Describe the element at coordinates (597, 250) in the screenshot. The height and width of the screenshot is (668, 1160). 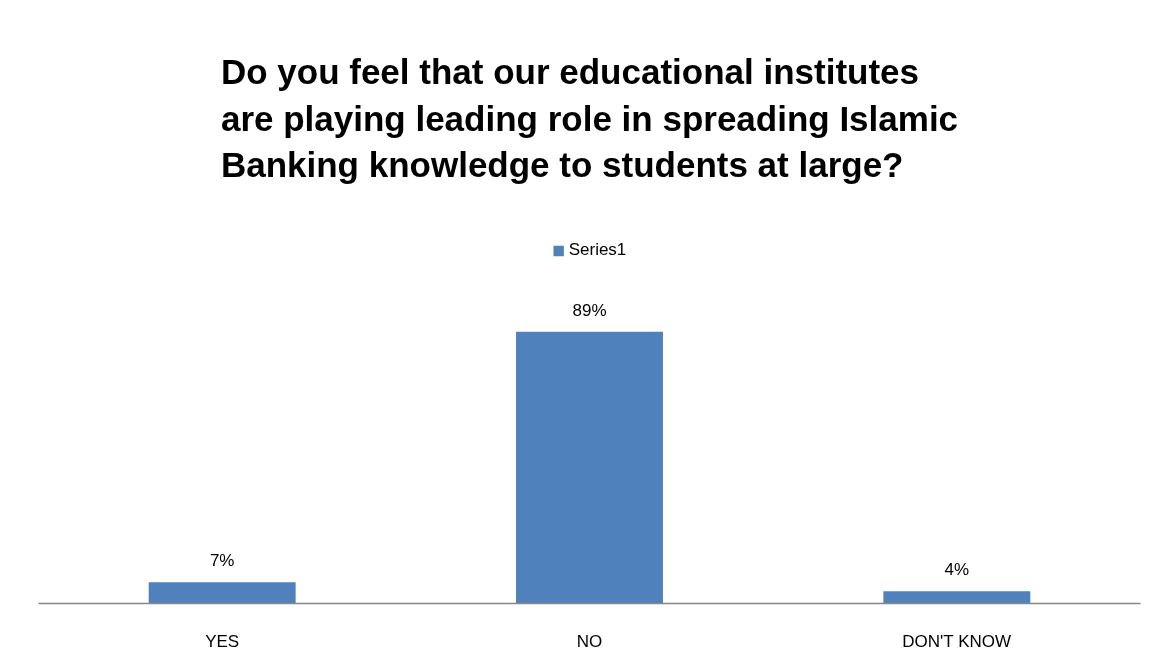
I see `legend-label: Series1` at that location.